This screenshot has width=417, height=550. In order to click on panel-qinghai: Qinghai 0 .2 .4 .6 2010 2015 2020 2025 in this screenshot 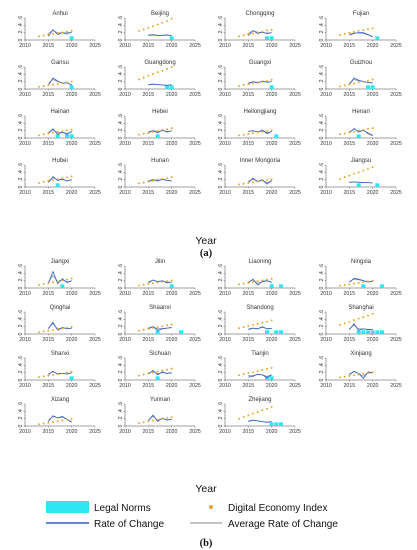, I will do `click(59, 324)`.